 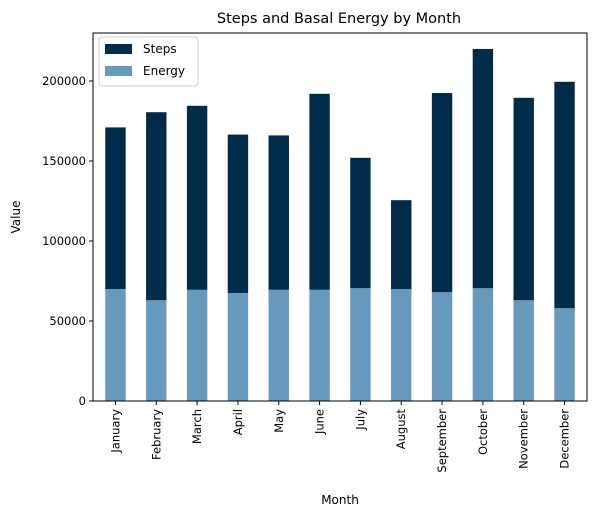 I want to click on bar-steps-february, so click(x=156, y=206).